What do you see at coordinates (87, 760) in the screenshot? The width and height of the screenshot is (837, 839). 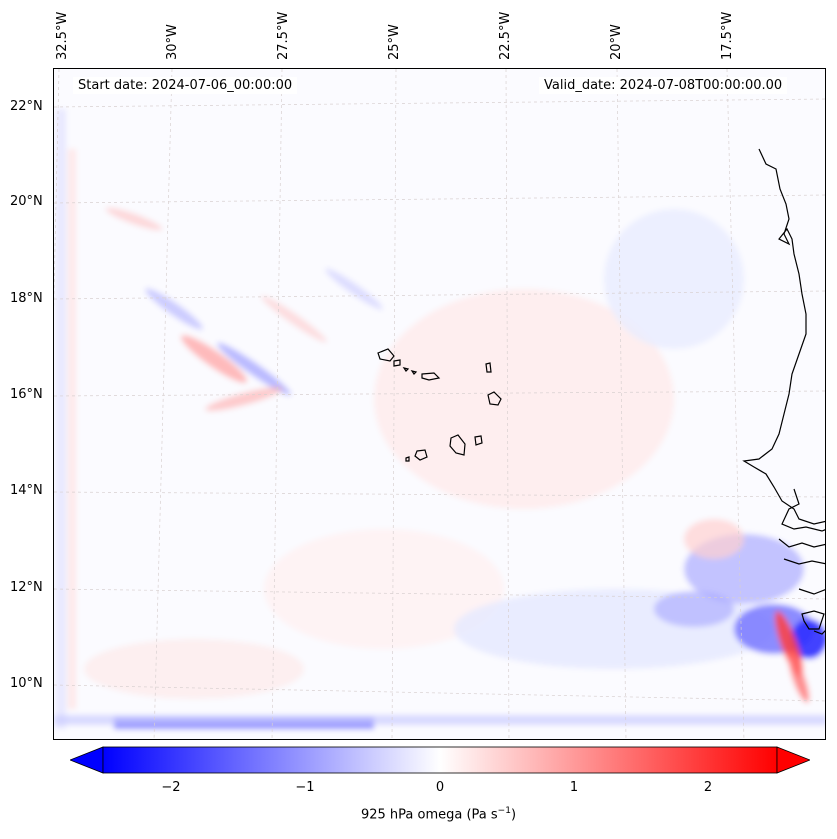 I see `colorbar-extend-left` at bounding box center [87, 760].